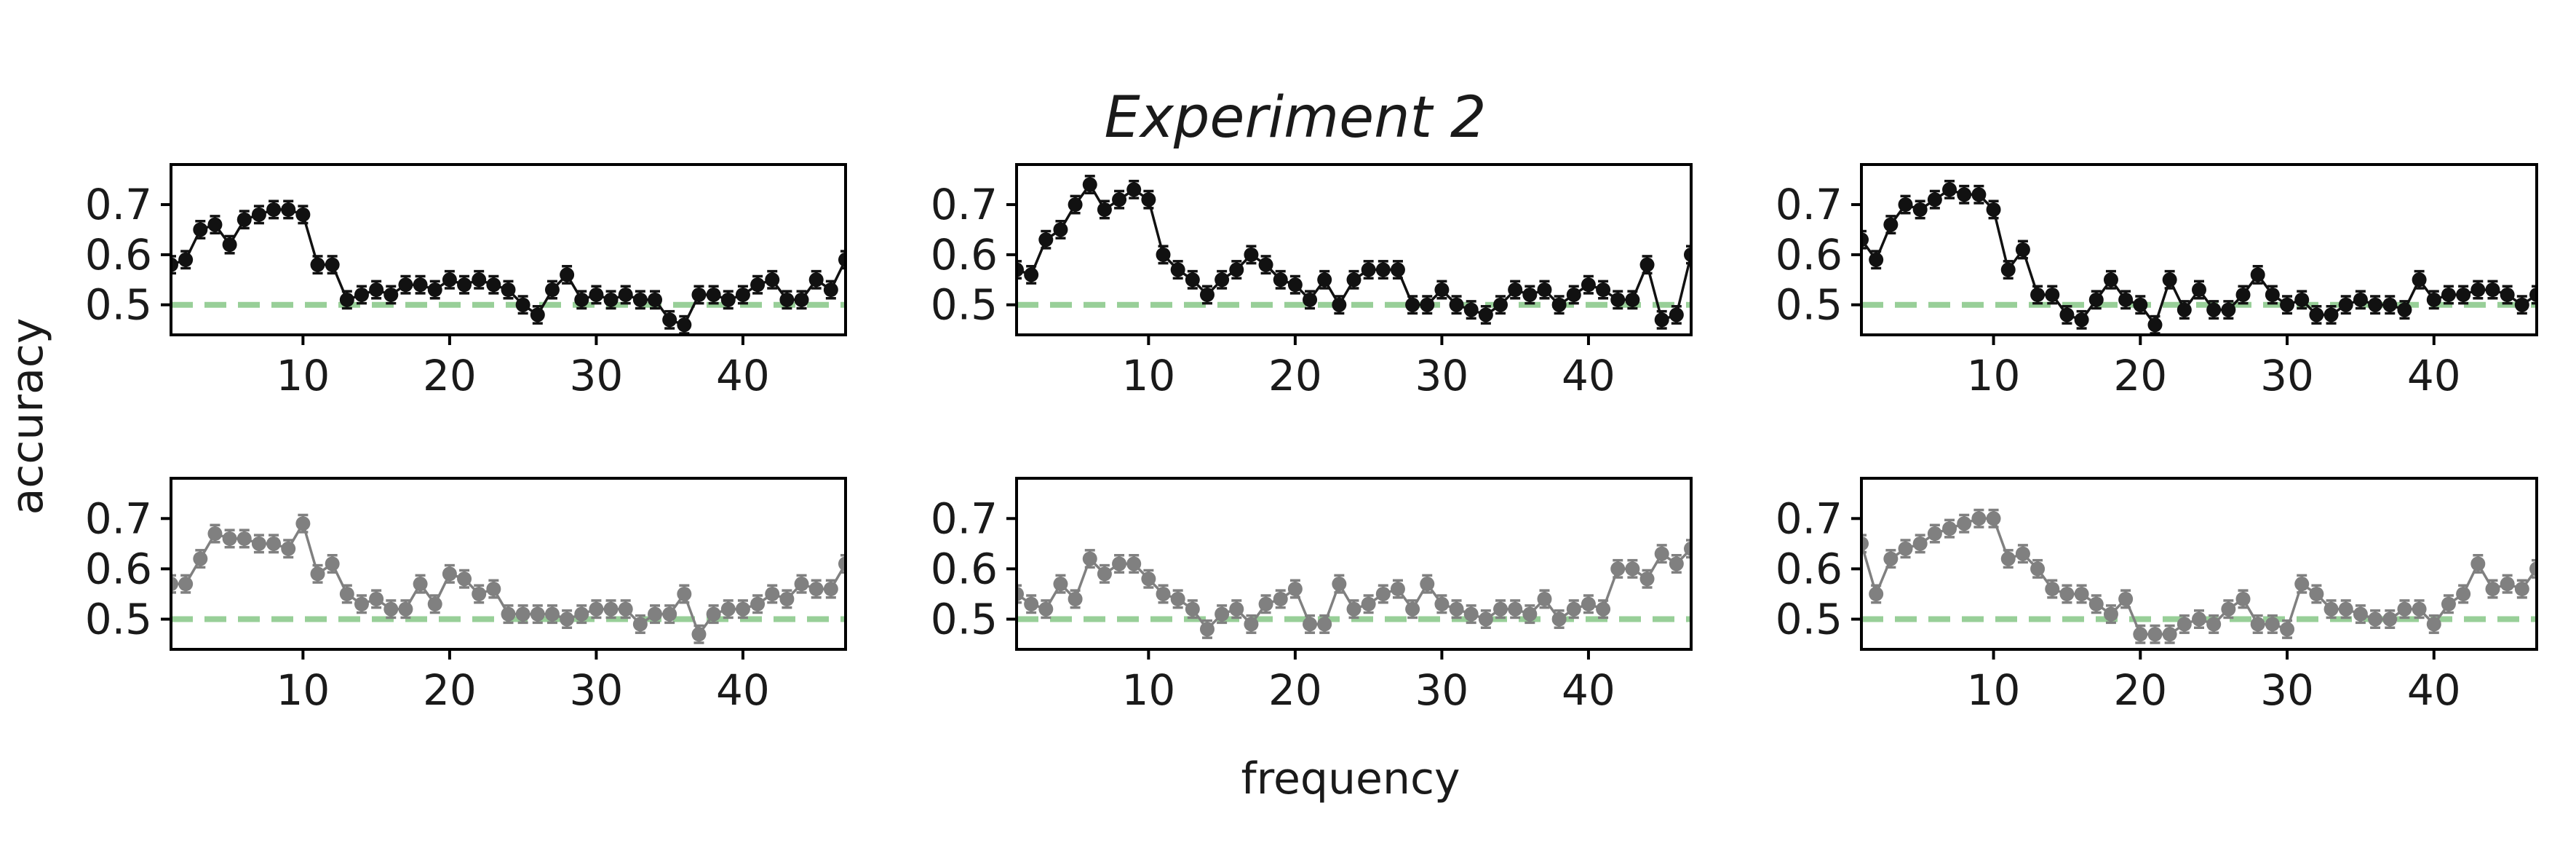 This screenshot has width=2576, height=859. I want to click on x-tick-label: 10, so click(1994, 690).